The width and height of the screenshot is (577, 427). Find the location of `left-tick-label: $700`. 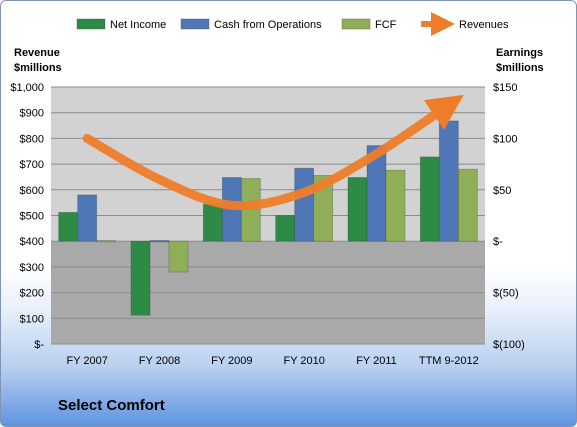

left-tick-label: $700 is located at coordinates (32, 165).